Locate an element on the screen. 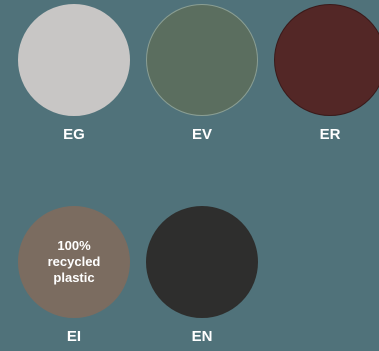 This screenshot has height=351, width=379. color-swatch-eg is located at coordinates (74, 60).